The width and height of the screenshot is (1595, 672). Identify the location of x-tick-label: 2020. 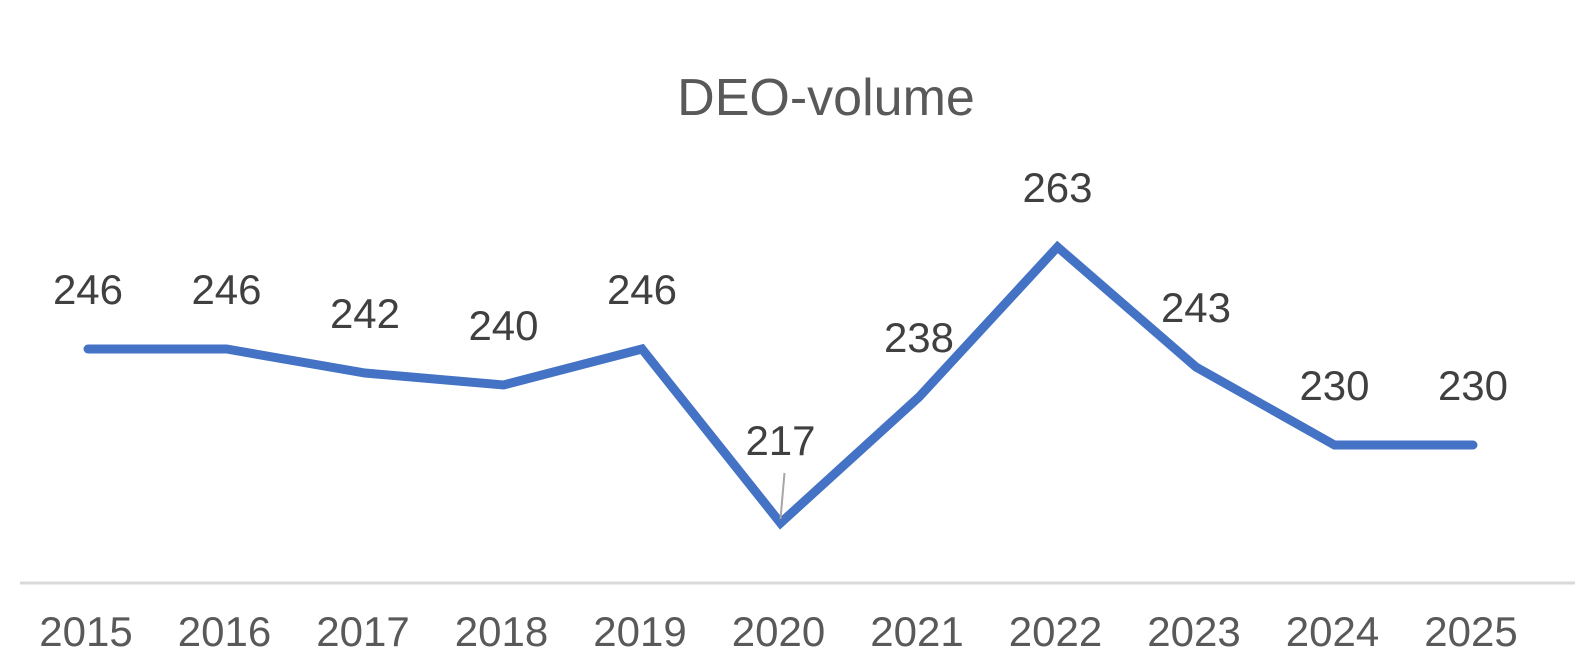
(778, 631).